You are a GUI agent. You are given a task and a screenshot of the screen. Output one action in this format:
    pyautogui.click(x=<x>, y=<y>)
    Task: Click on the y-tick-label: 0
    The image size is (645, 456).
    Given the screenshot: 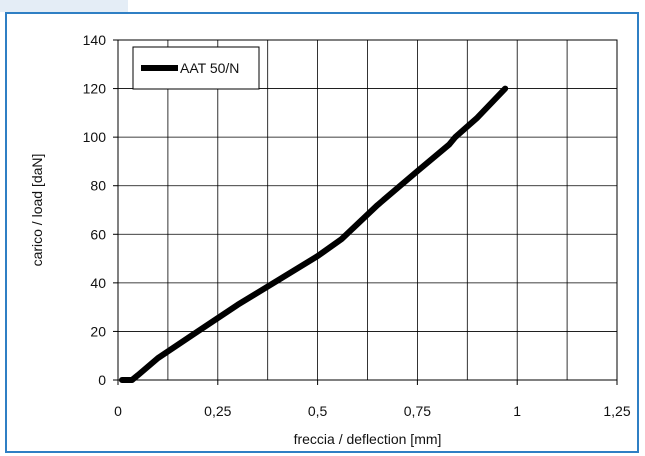 What is the action you would take?
    pyautogui.click(x=102, y=380)
    